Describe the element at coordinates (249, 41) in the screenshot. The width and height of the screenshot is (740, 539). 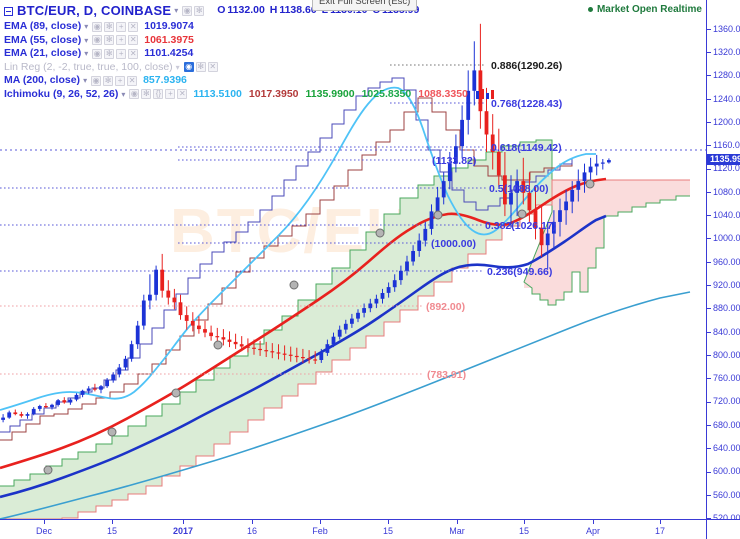
I see `indicator-row-1: EMA (55, close) ▾ ◉ ✻ + ✕ 1061.3975` at that location.